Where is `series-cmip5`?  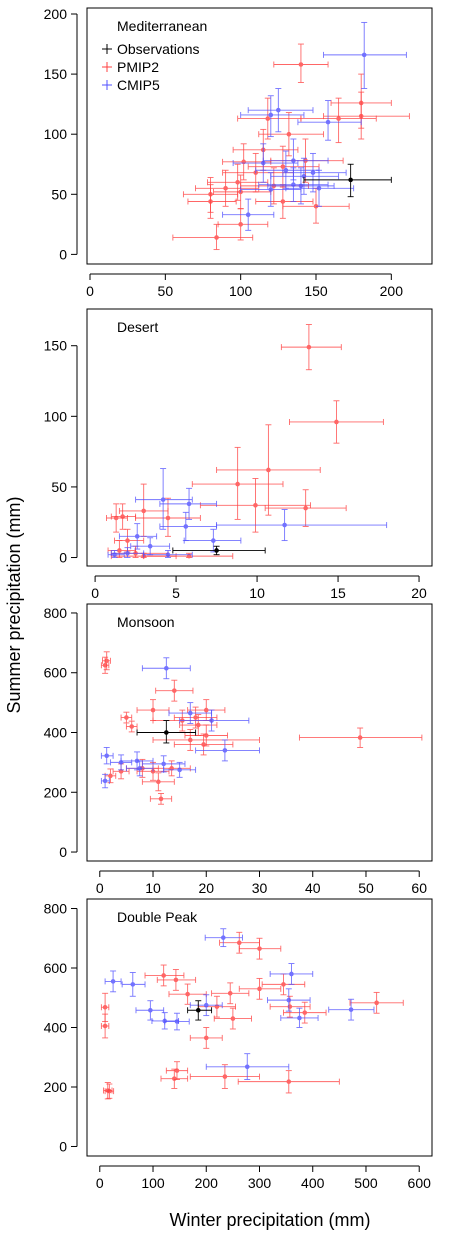
series-cmip5 is located at coordinates (314, 126).